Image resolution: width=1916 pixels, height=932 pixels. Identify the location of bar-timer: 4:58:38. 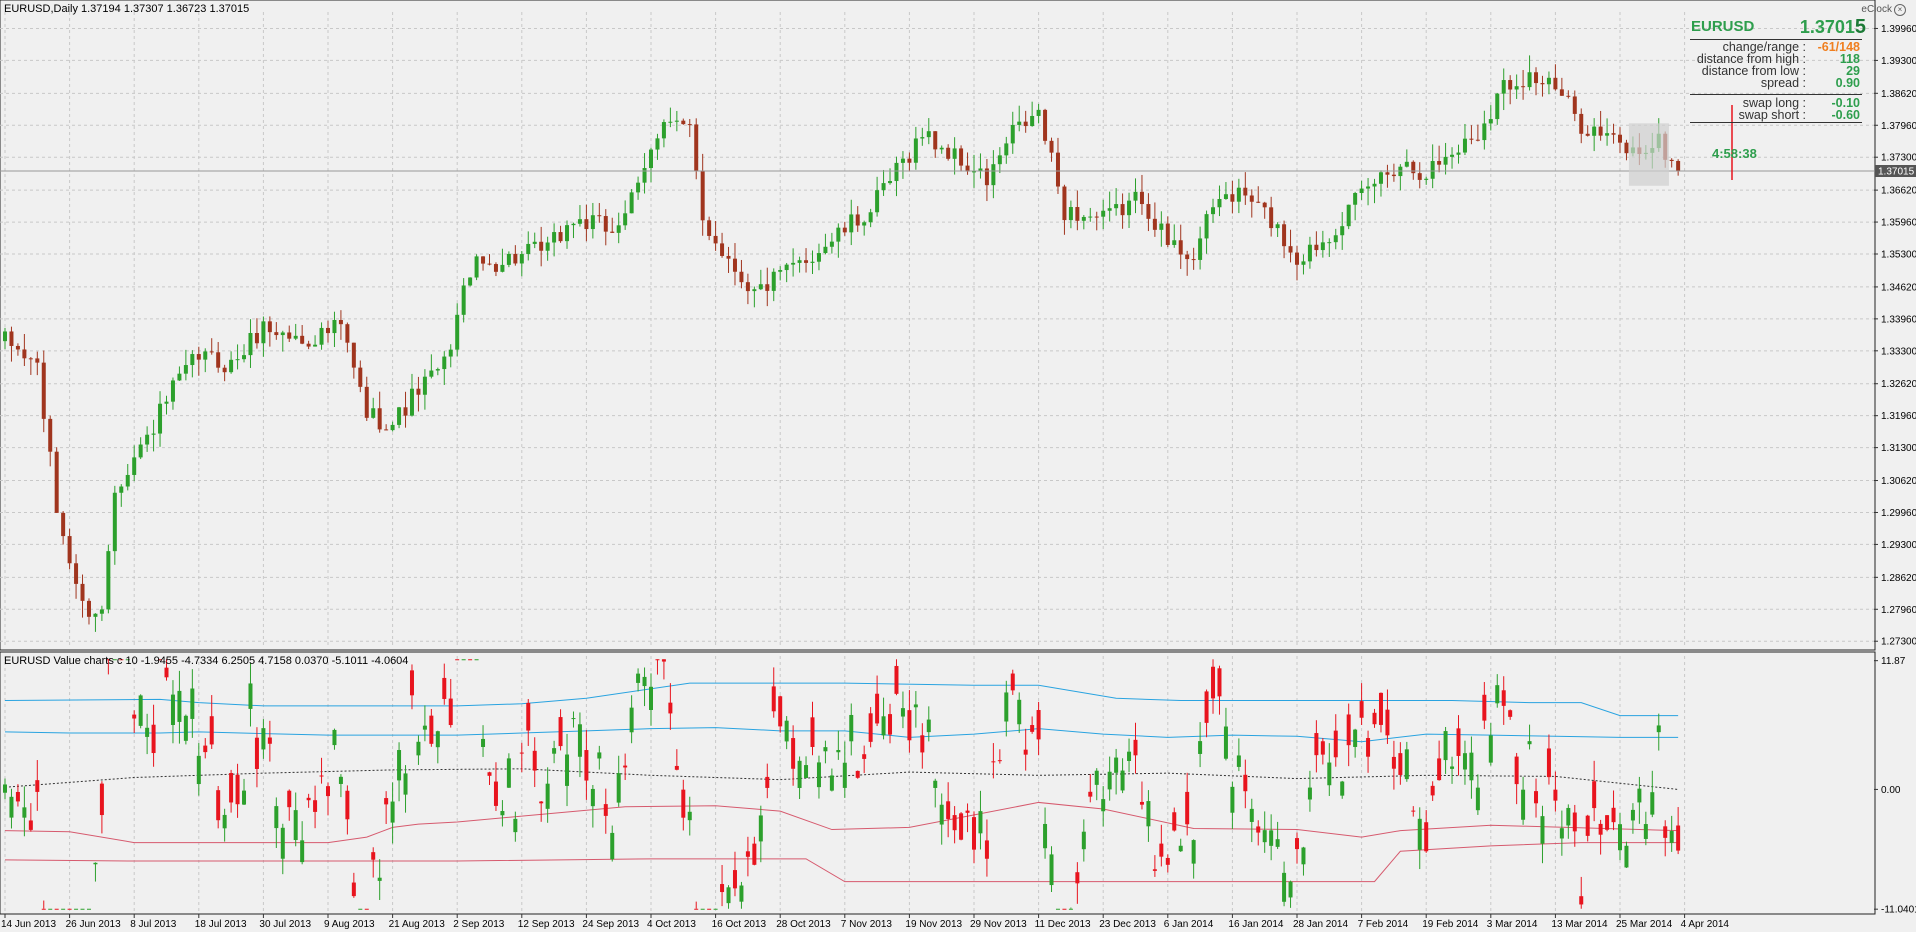
(1734, 153).